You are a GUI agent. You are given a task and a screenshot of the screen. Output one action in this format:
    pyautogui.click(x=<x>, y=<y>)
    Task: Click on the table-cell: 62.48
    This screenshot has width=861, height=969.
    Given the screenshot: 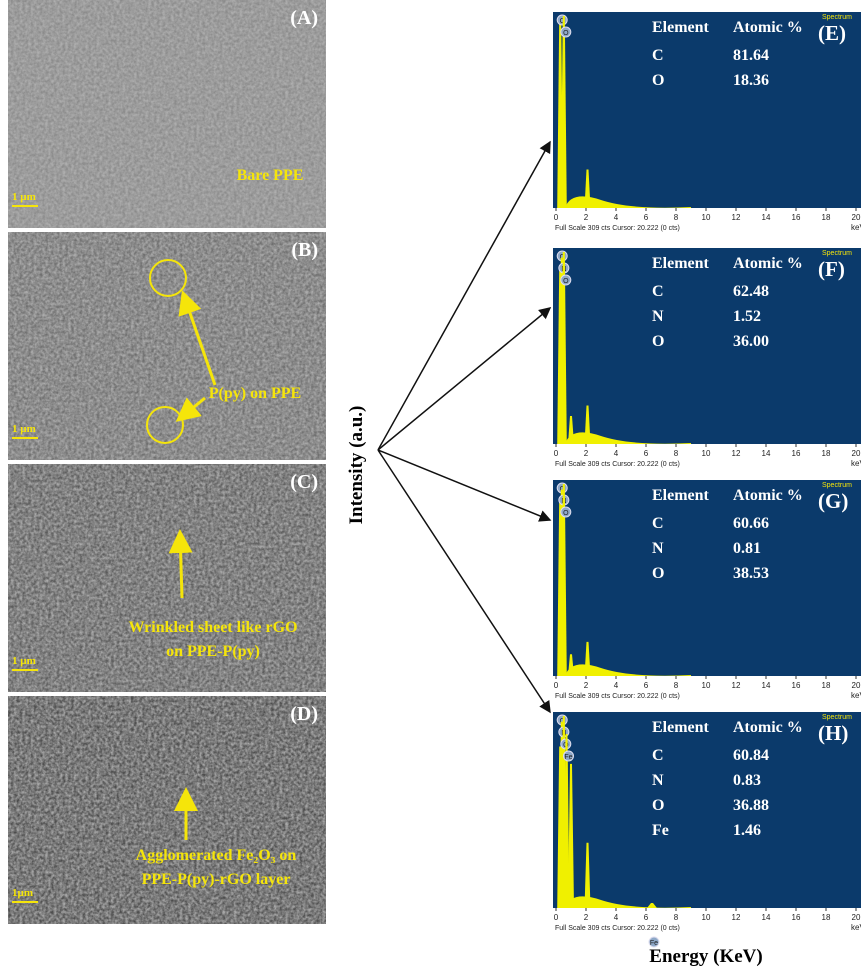 What is the action you would take?
    pyautogui.click(x=751, y=291)
    